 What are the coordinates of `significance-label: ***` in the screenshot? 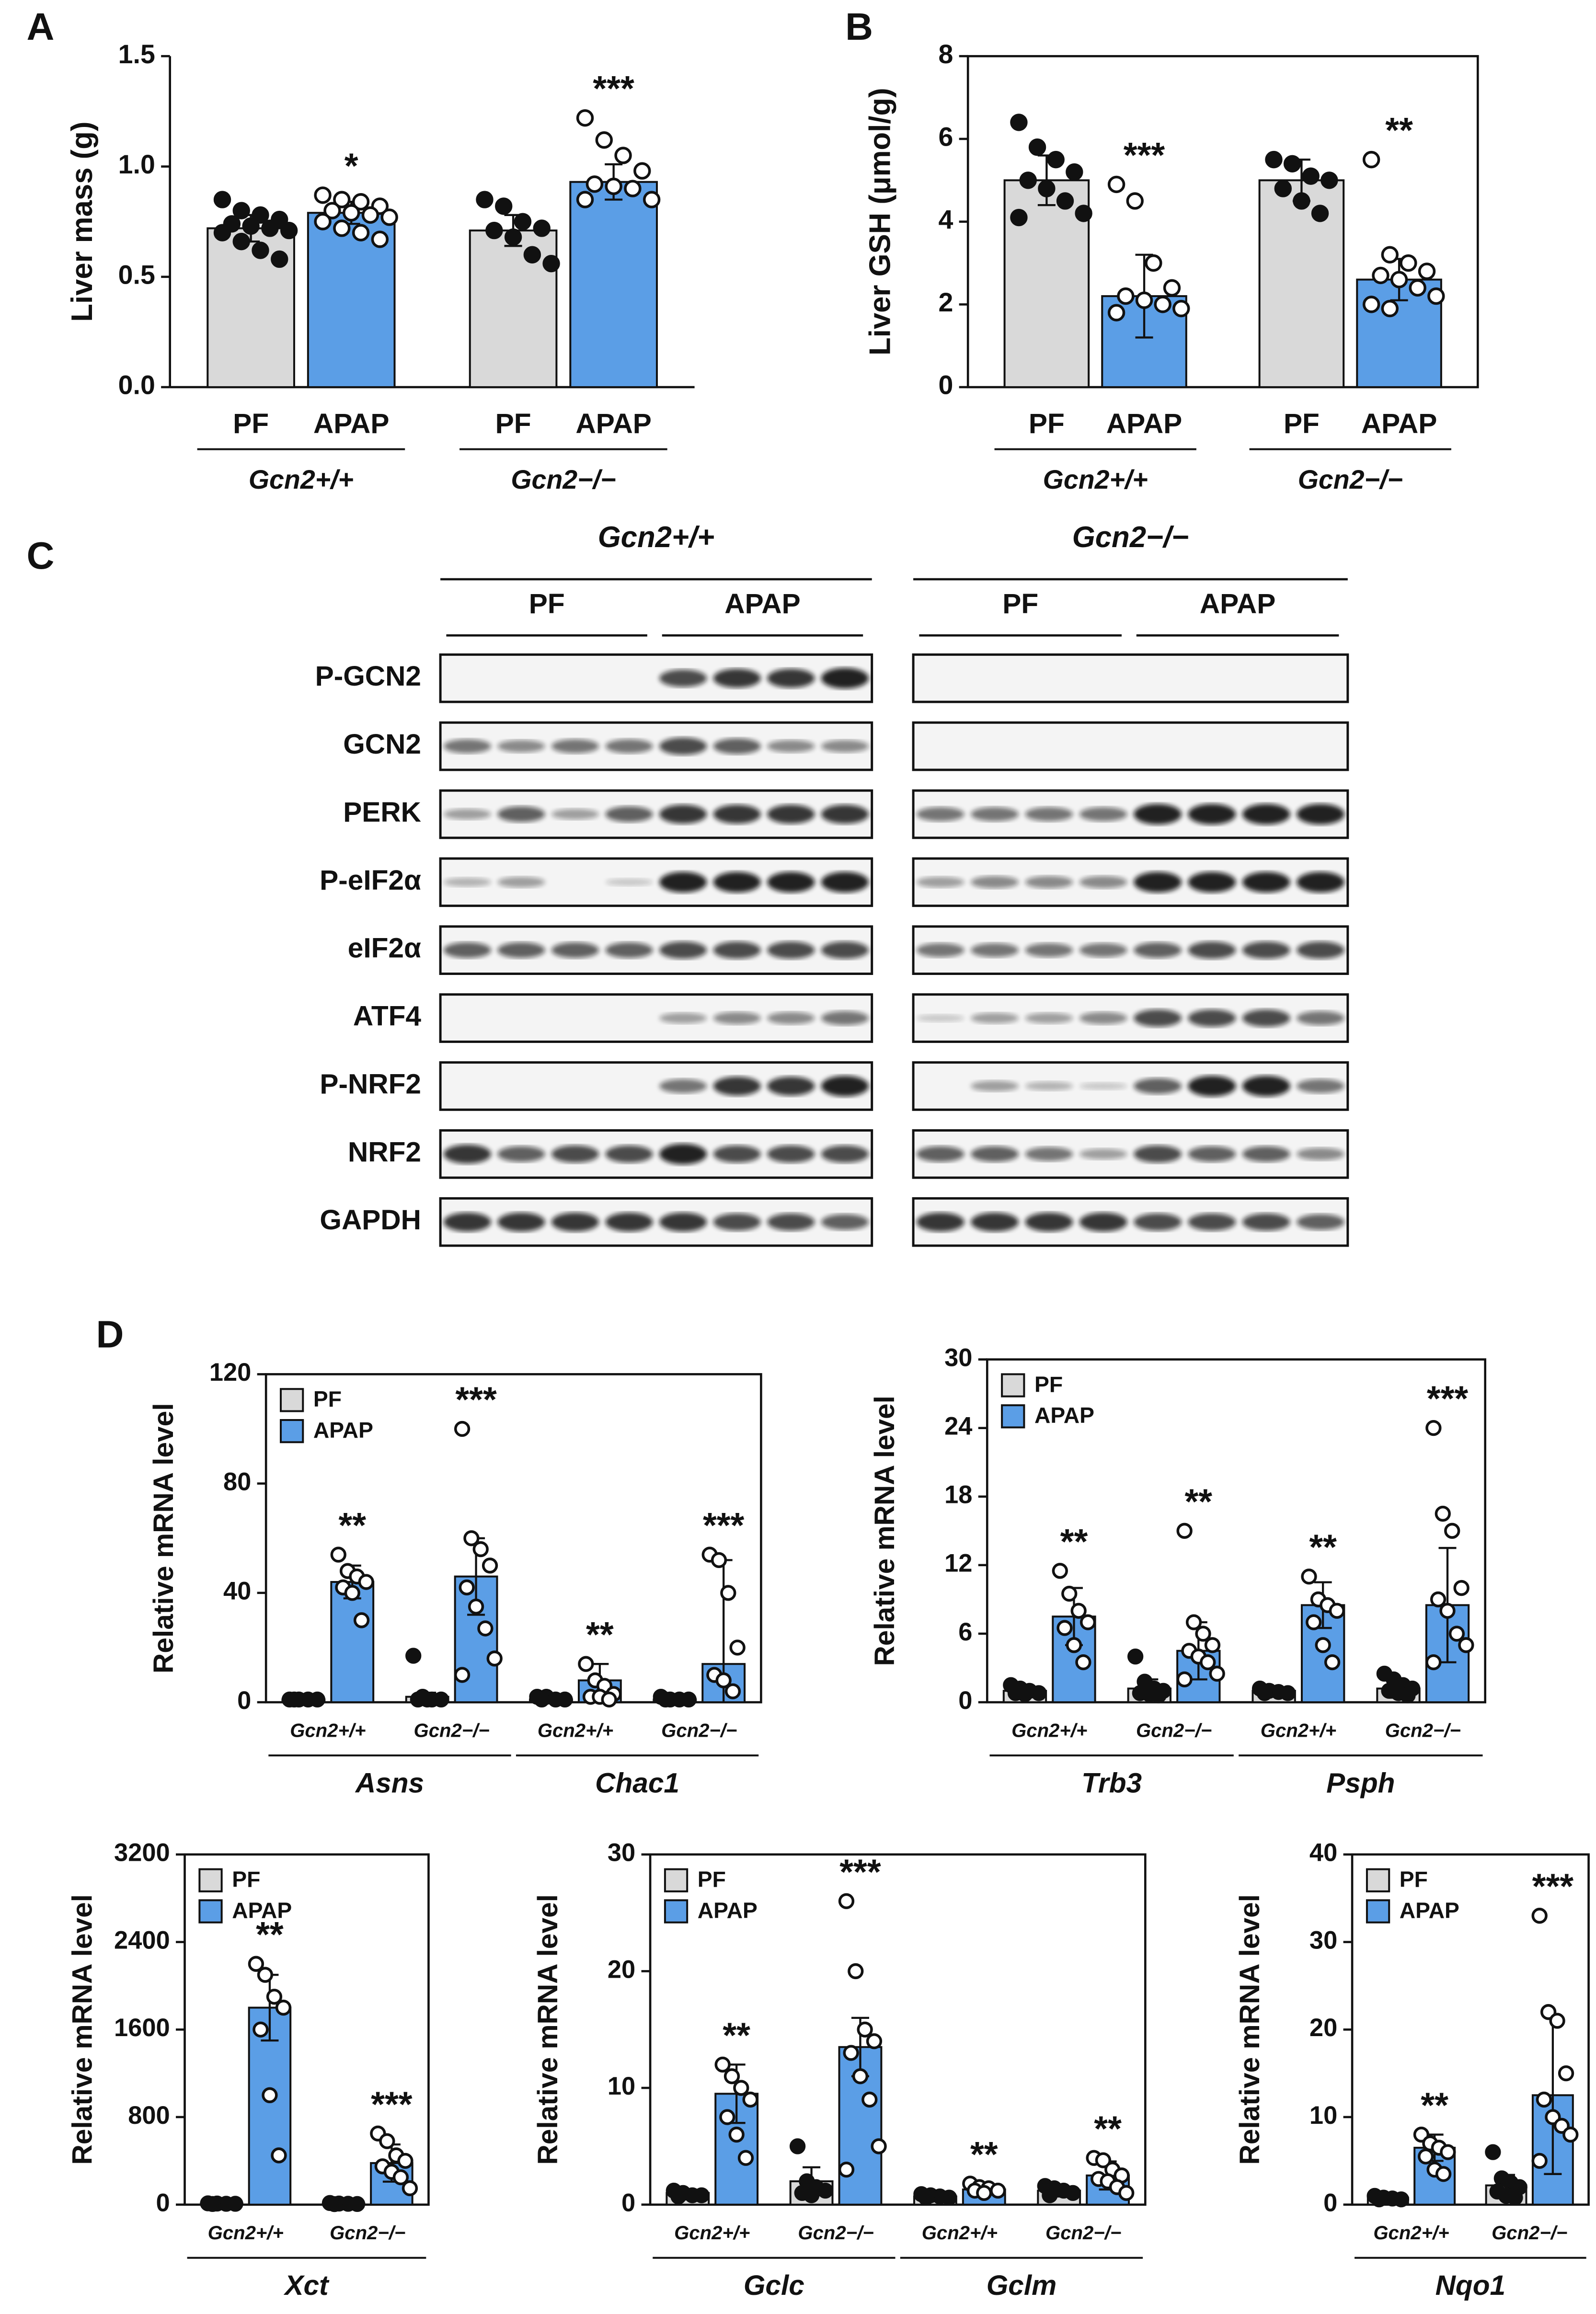 It's located at (392, 2104).